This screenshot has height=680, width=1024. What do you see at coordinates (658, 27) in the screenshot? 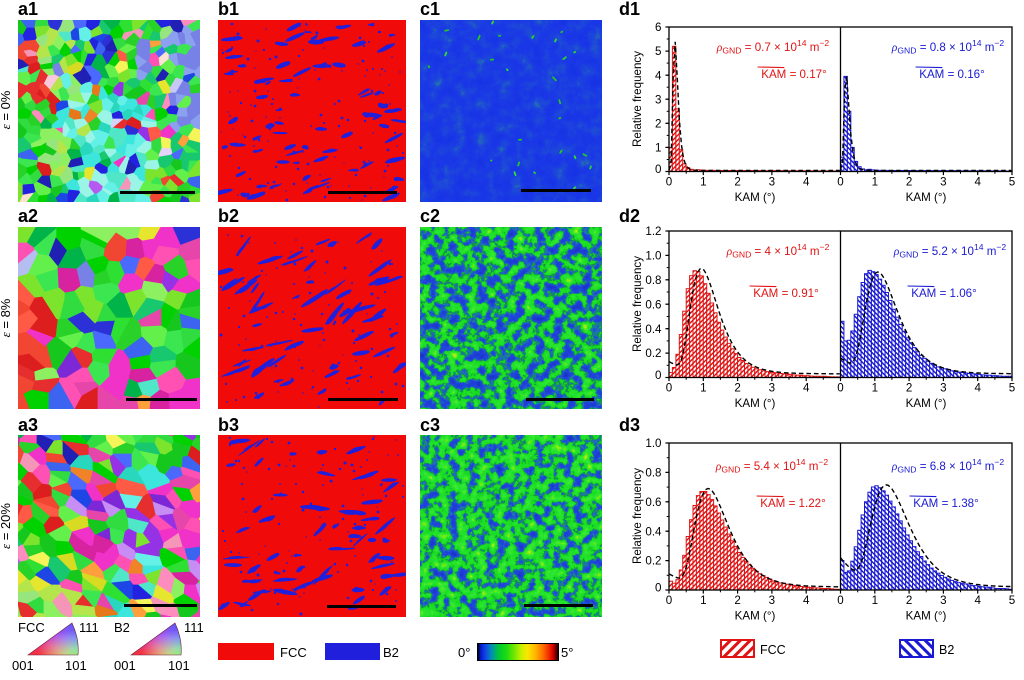
I see `svg-text: 6` at bounding box center [658, 27].